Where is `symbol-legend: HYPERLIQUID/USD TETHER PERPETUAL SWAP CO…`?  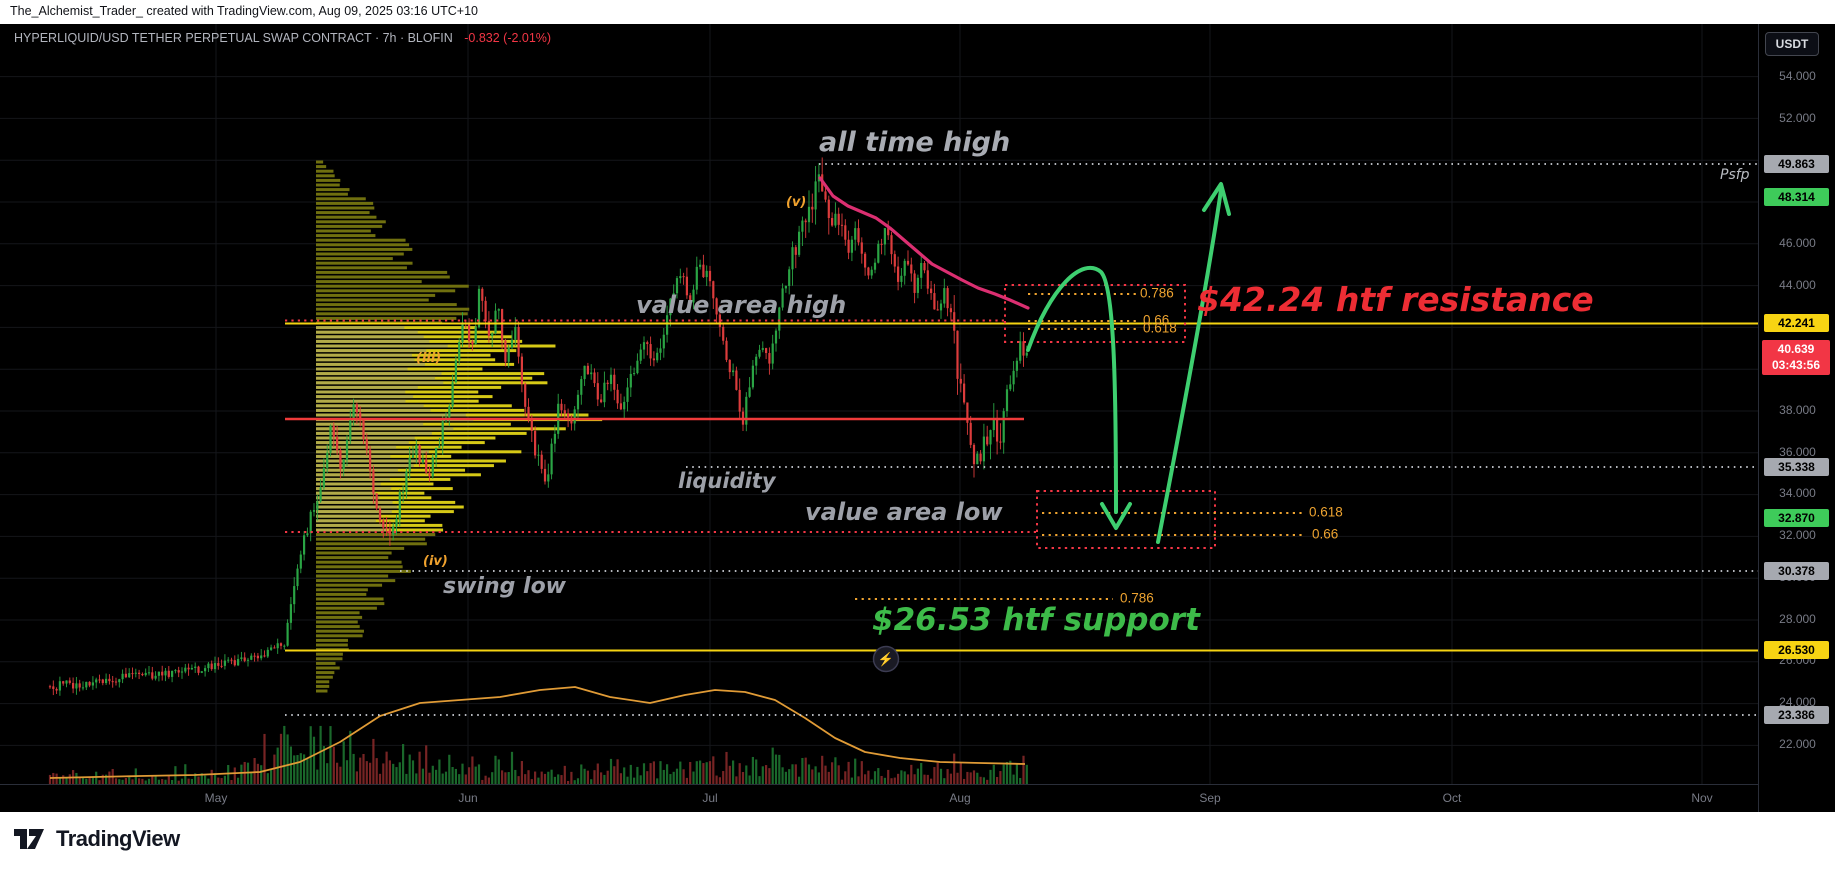 symbol-legend: HYPERLIQUID/USD TETHER PERPETUAL SWAP CO… is located at coordinates (282, 38).